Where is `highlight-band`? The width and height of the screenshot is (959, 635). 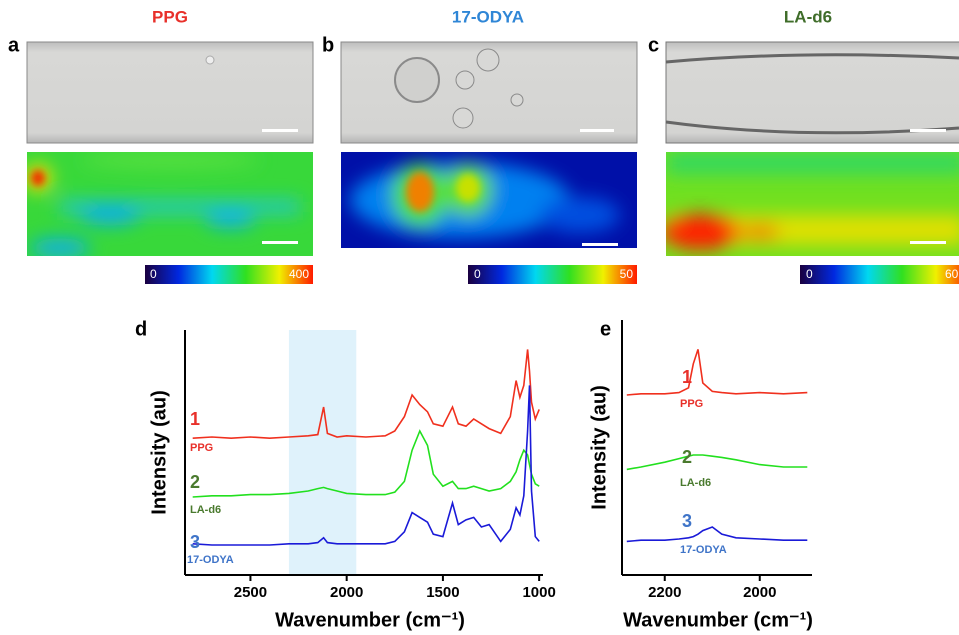 highlight-band is located at coordinates (322, 452).